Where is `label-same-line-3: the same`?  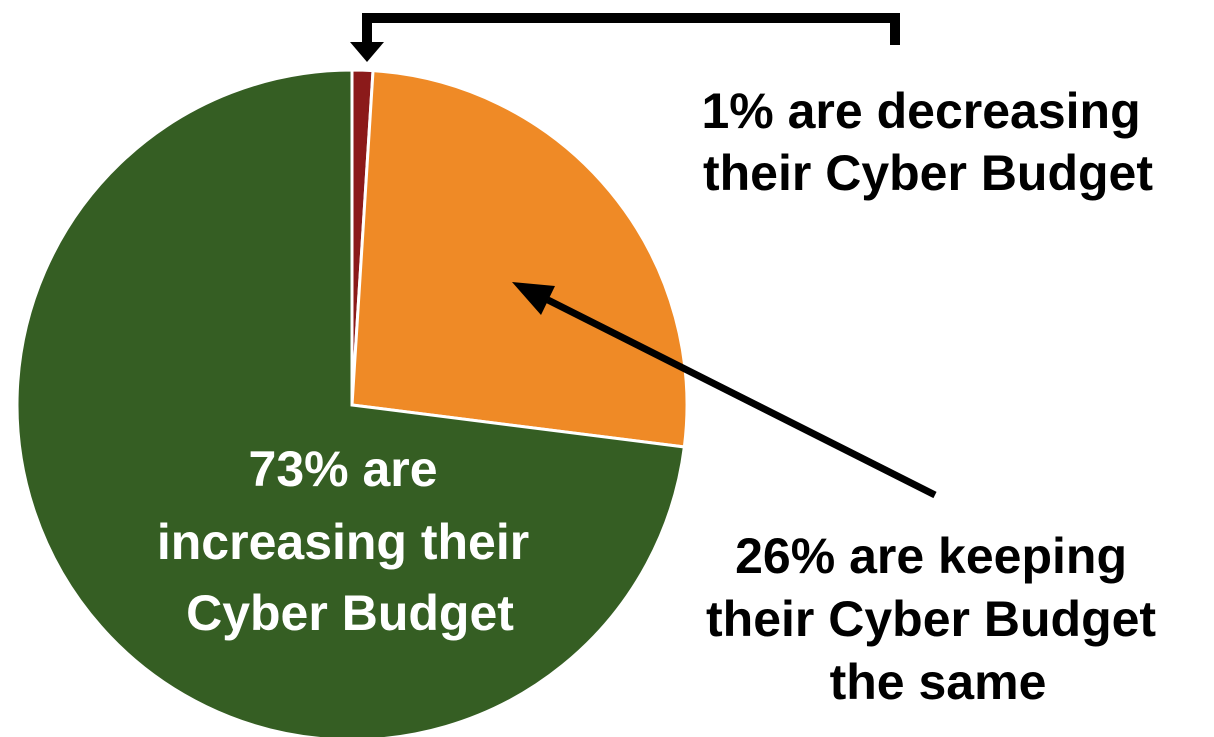
label-same-line-3: the same is located at coordinates (938, 682).